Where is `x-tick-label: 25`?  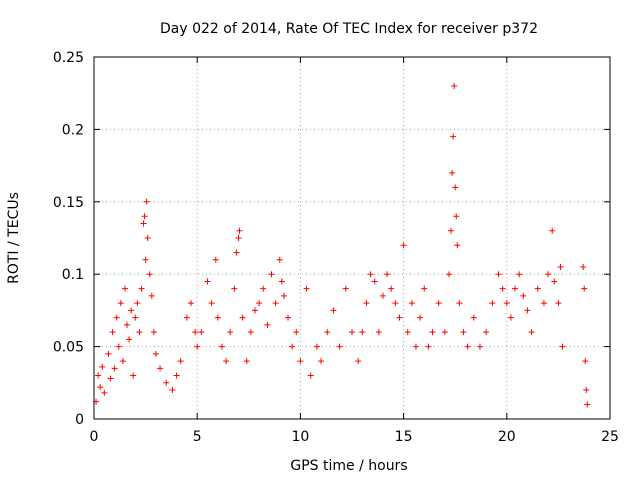
x-tick-label: 25 is located at coordinates (610, 437).